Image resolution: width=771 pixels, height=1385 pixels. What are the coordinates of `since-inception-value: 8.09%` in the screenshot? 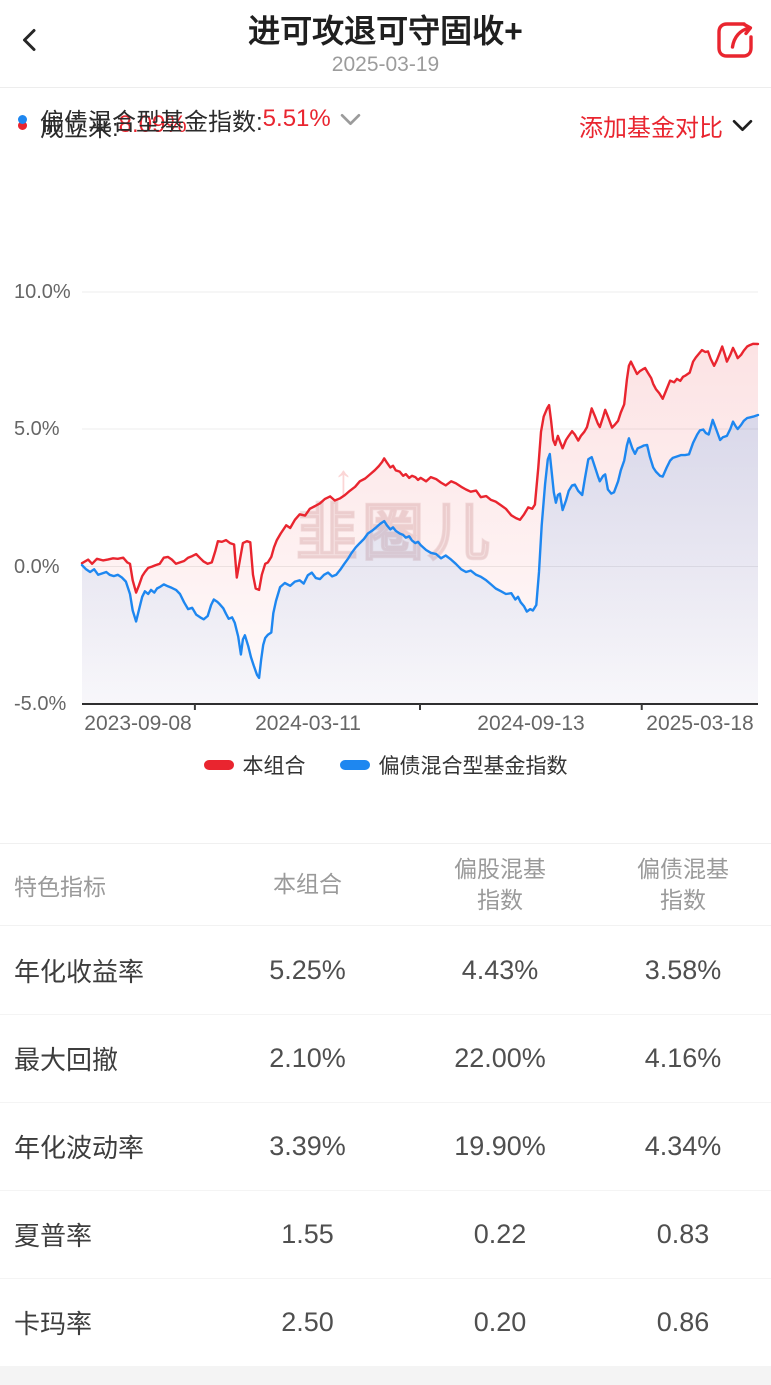 It's located at (152, 124).